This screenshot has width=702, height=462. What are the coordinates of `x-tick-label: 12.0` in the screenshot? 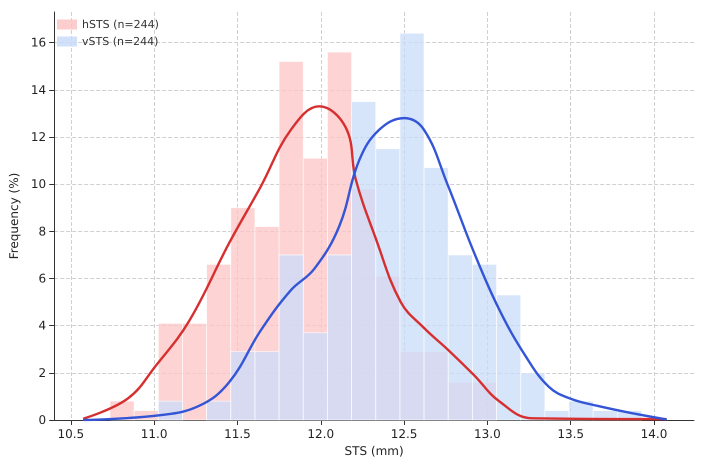 It's located at (320, 434).